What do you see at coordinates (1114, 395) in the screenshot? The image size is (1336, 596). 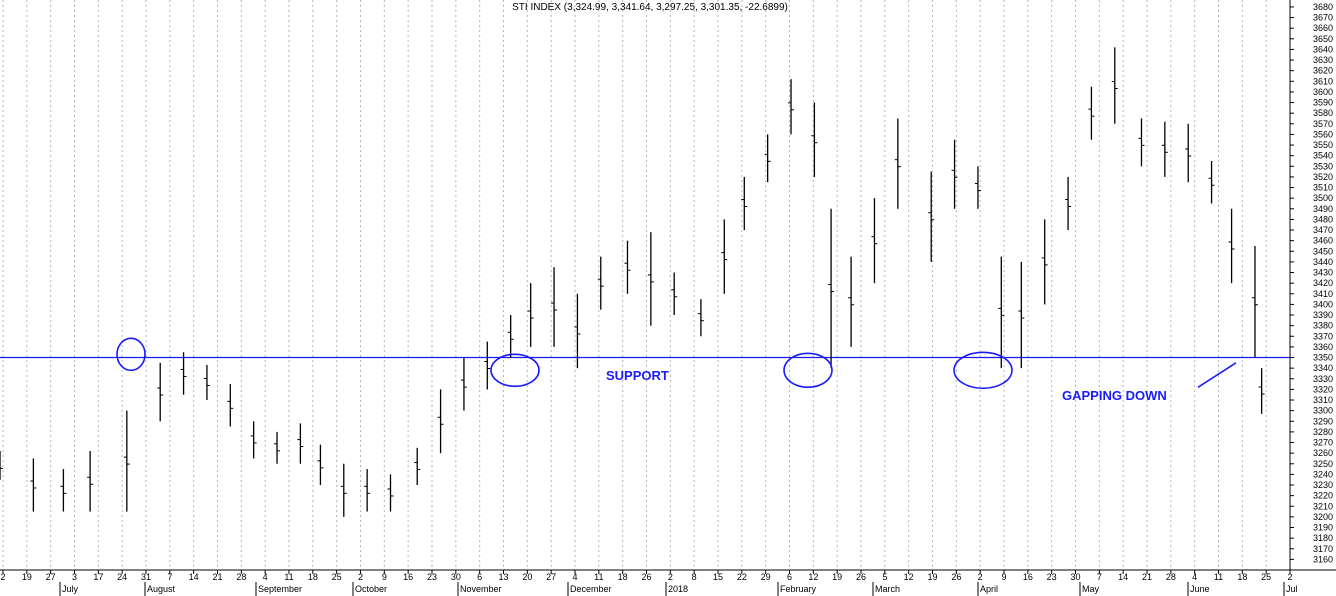 I see `gapping-down-label: GAPPING DOWN` at bounding box center [1114, 395].